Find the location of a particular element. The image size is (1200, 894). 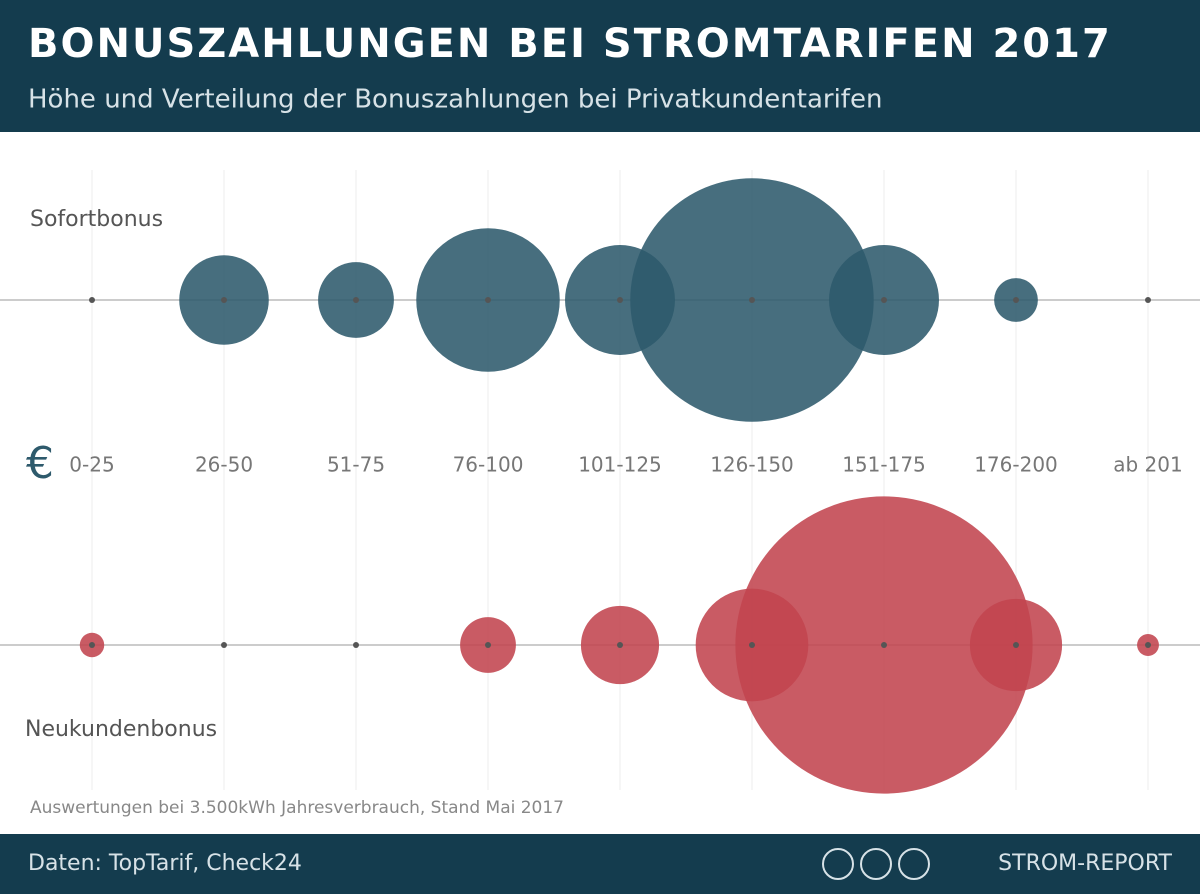

category-label: 51-75 is located at coordinates (356, 465).